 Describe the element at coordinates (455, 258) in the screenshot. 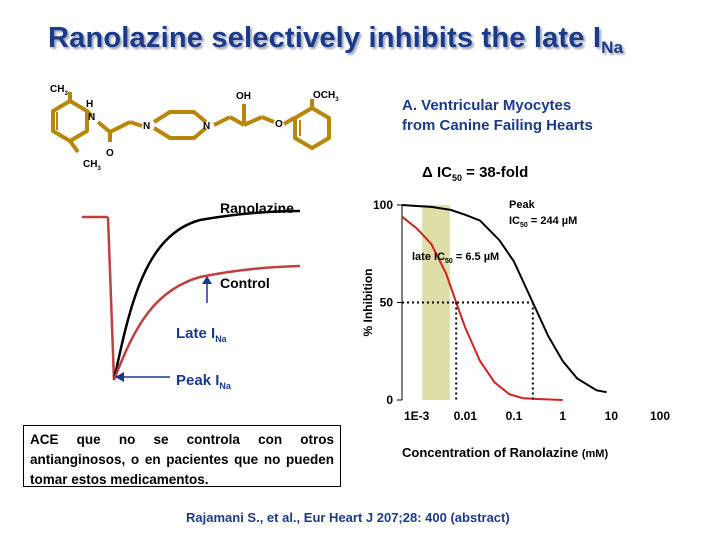

I see `late-ic50-annotation: late IC50 = 6.5 µM` at that location.